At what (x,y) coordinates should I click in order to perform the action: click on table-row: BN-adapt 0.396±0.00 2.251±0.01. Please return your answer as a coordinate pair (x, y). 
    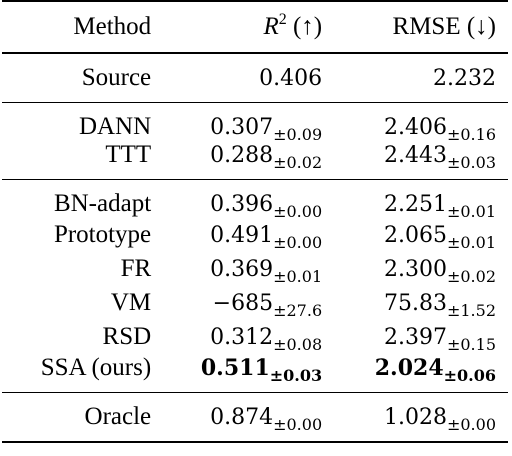
    Looking at the image, I should click on (255, 200).